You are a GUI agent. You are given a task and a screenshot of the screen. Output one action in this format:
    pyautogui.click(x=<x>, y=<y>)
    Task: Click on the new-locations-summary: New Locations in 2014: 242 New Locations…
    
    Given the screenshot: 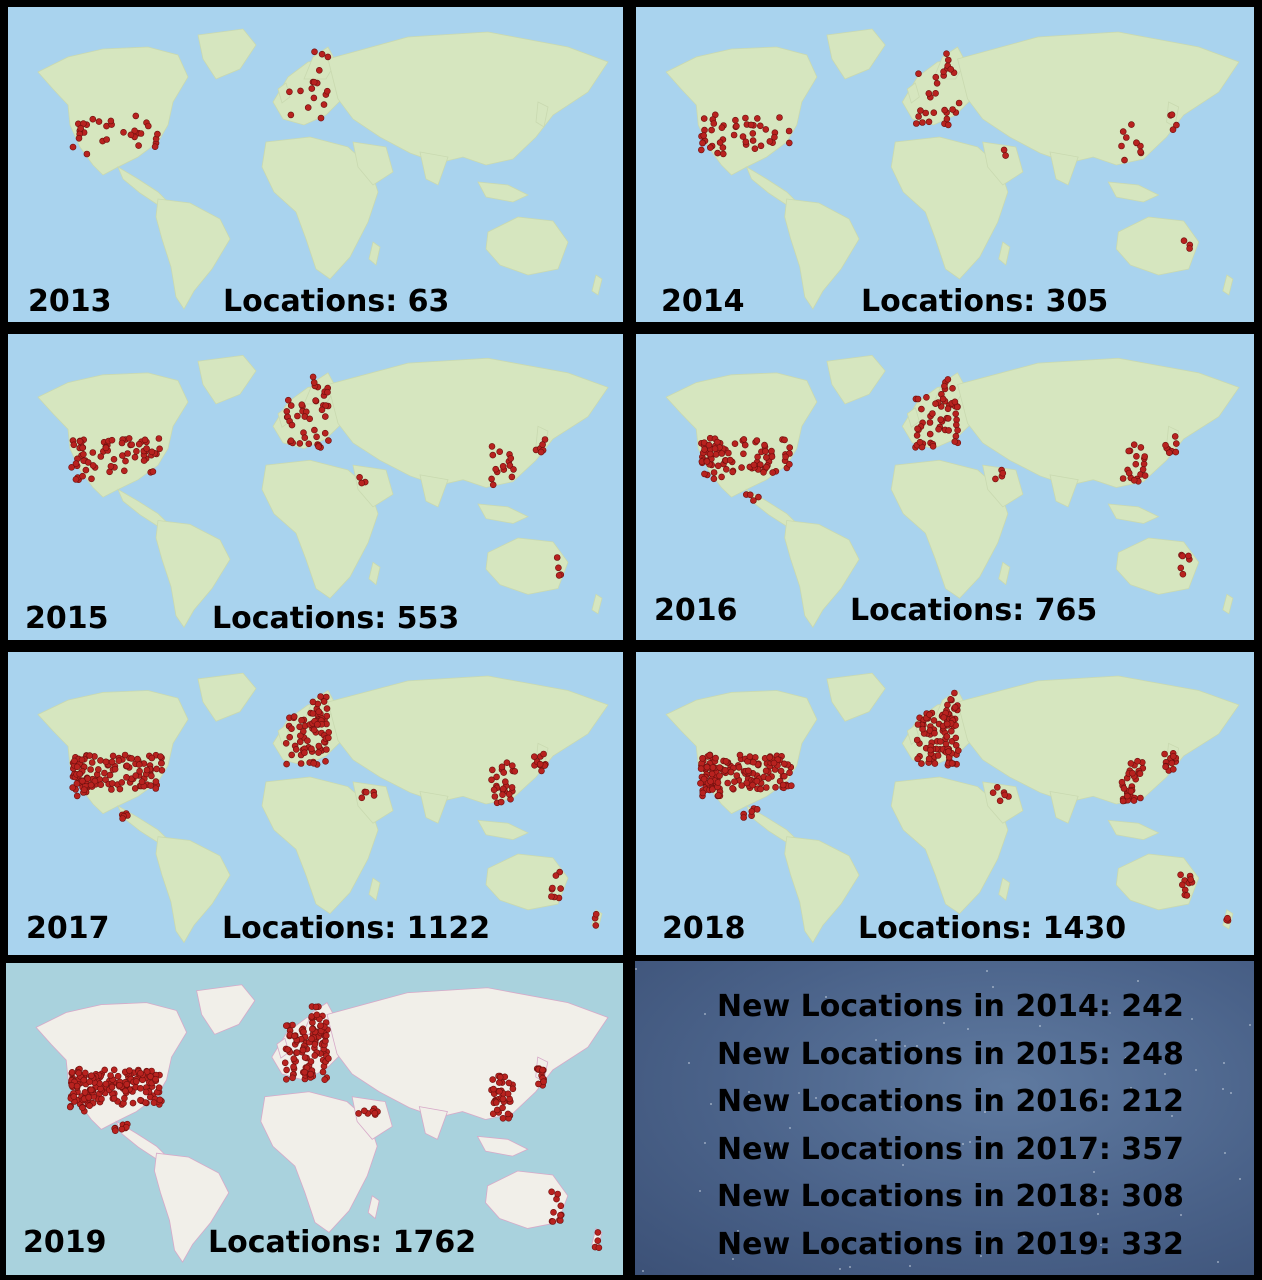 What is the action you would take?
    pyautogui.click(x=944, y=1118)
    